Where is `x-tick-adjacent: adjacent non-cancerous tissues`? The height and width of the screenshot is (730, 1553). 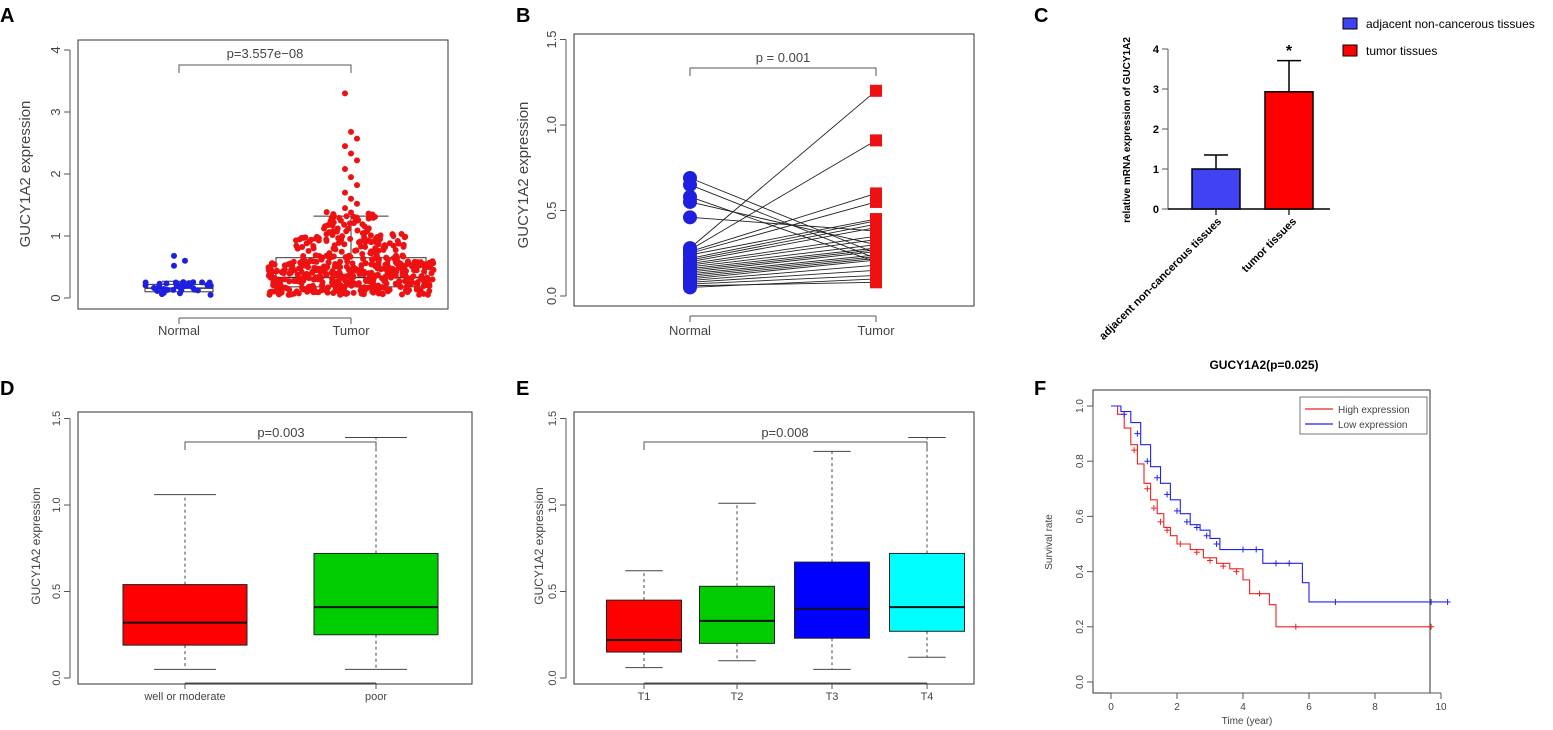 x-tick-adjacent: adjacent non-cancerous tissues is located at coordinates (1160, 279).